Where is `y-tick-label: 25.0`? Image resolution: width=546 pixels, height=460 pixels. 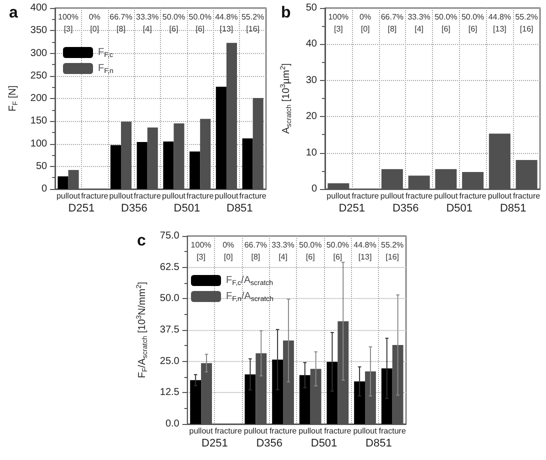
y-tick-label: 25.0 is located at coordinates (170, 361).